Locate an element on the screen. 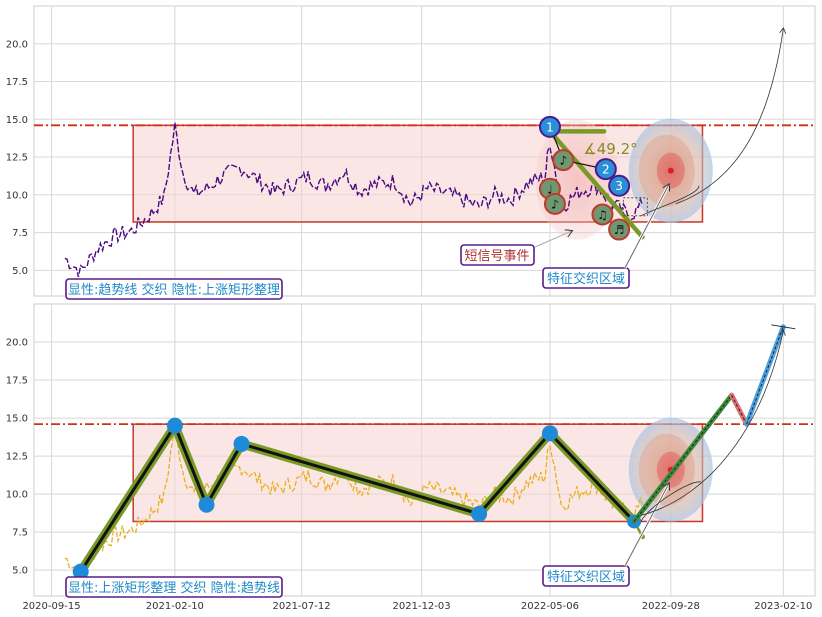 This screenshot has width=822, height=617. top-legend-text: 显性:趋势线 交织 隐性:上涨矩形整理 is located at coordinates (174, 290).